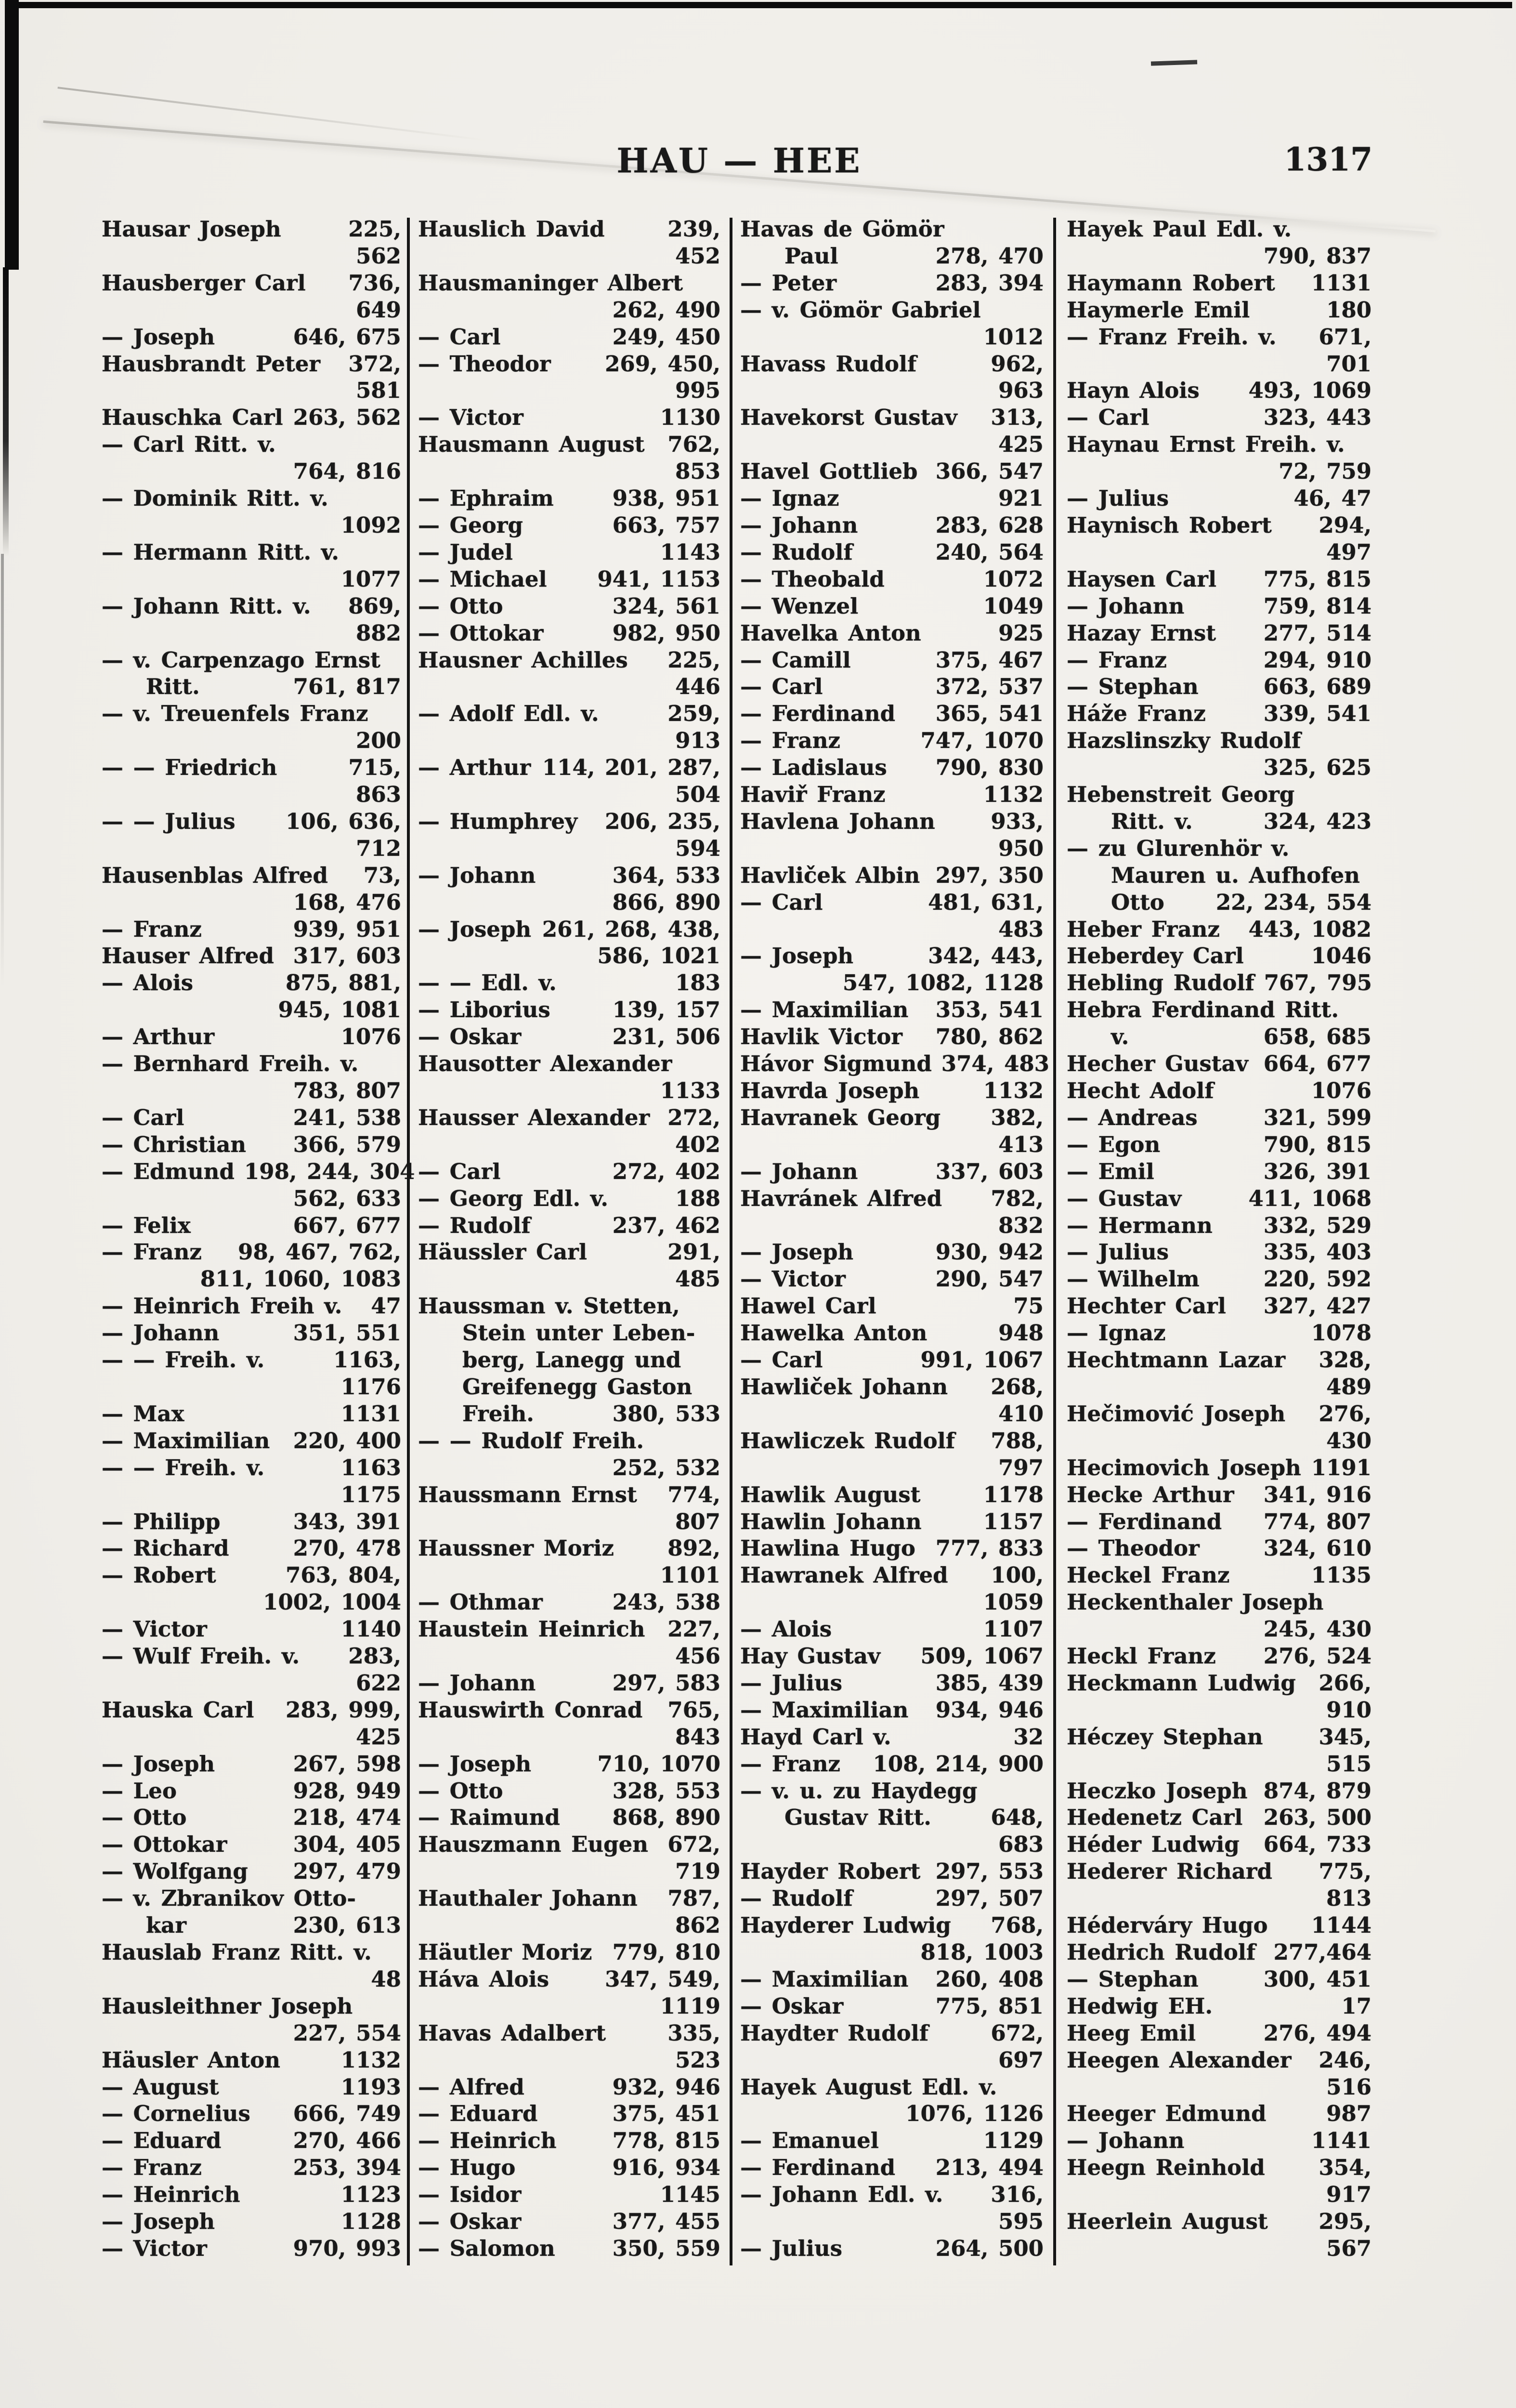  I want to click on index-entry-line: — Arthur 1076, so click(251, 1036).